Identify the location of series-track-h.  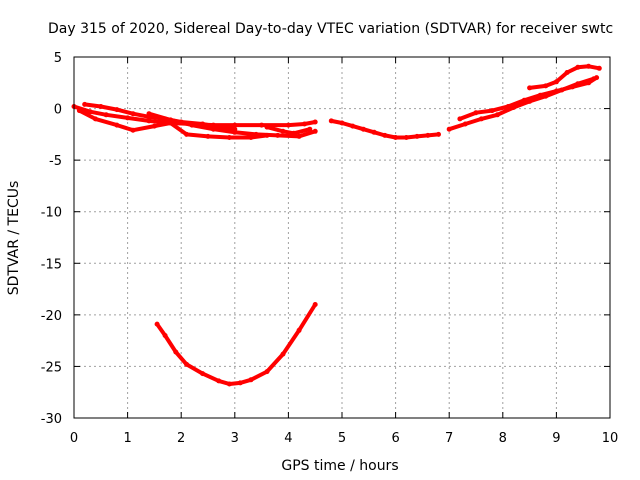
(528, 98).